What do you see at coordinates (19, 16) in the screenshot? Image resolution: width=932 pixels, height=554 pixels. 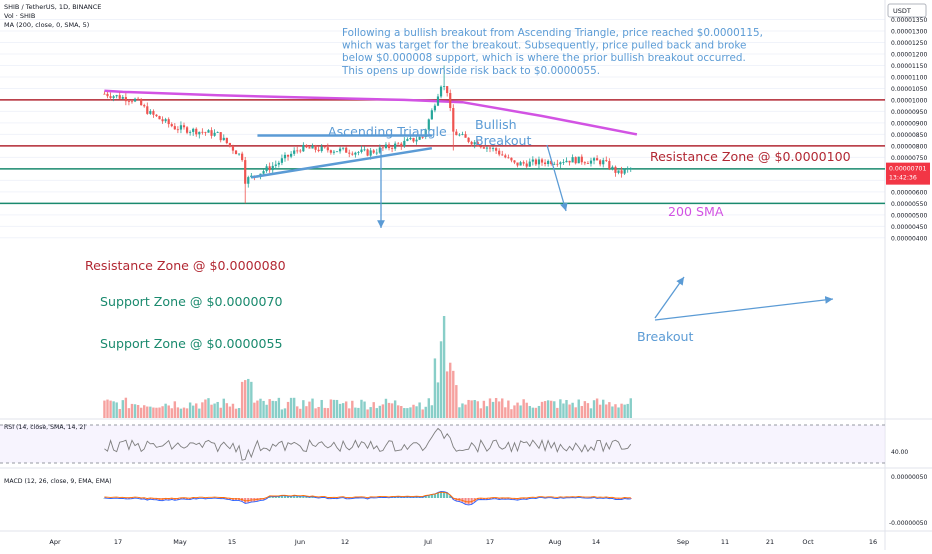 I see `volume-legend: Vol · SHIB` at bounding box center [19, 16].